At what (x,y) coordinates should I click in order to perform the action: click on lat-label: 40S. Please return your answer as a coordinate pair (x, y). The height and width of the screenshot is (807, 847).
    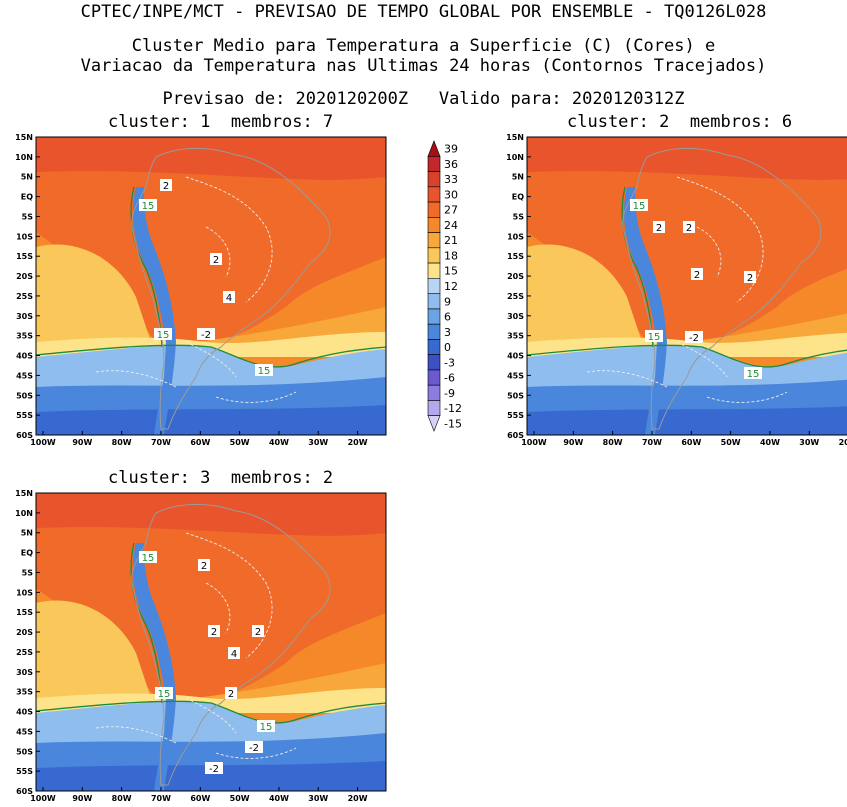
    Looking at the image, I should click on (24, 712).